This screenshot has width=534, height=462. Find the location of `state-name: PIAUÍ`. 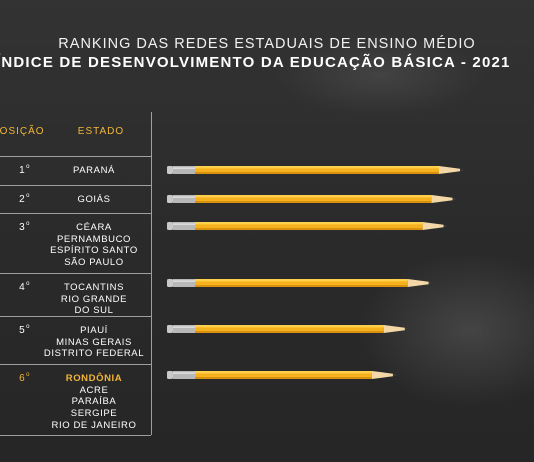

state-name: PIAUÍ is located at coordinates (94, 330).